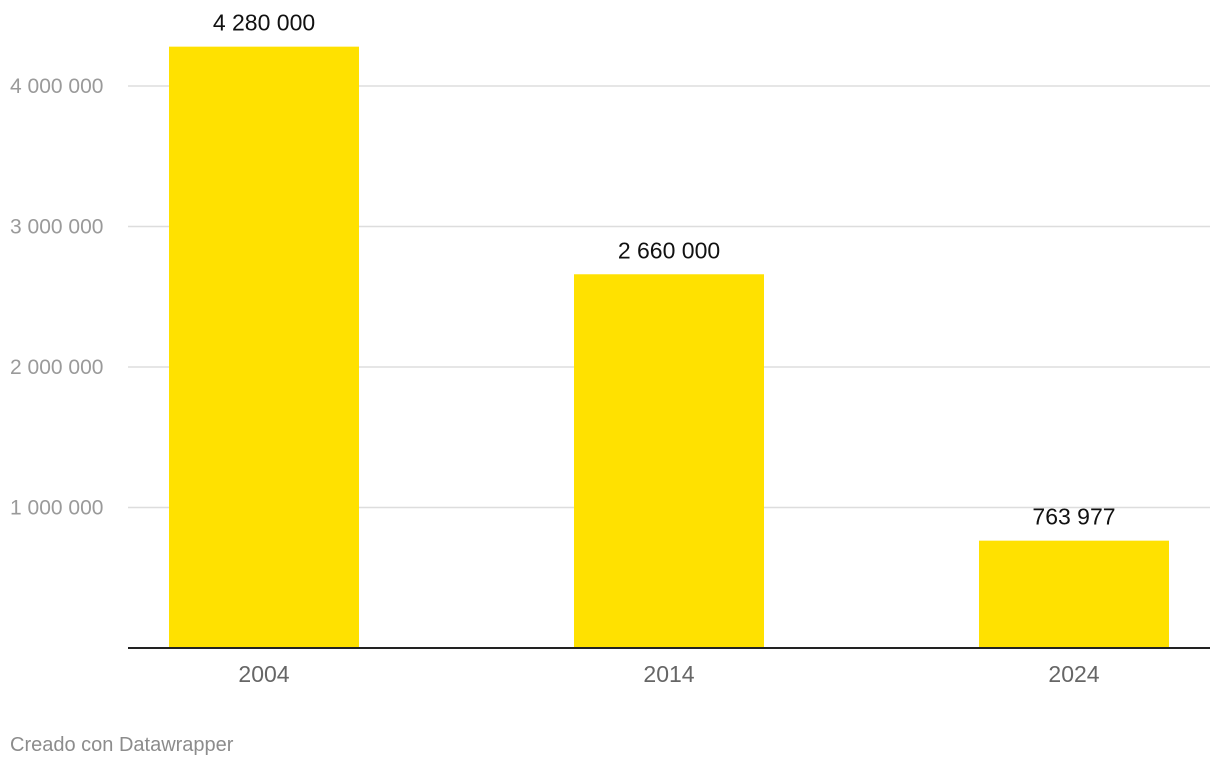 The image size is (1220, 770). I want to click on x-tick-label: 2004, so click(263, 674).